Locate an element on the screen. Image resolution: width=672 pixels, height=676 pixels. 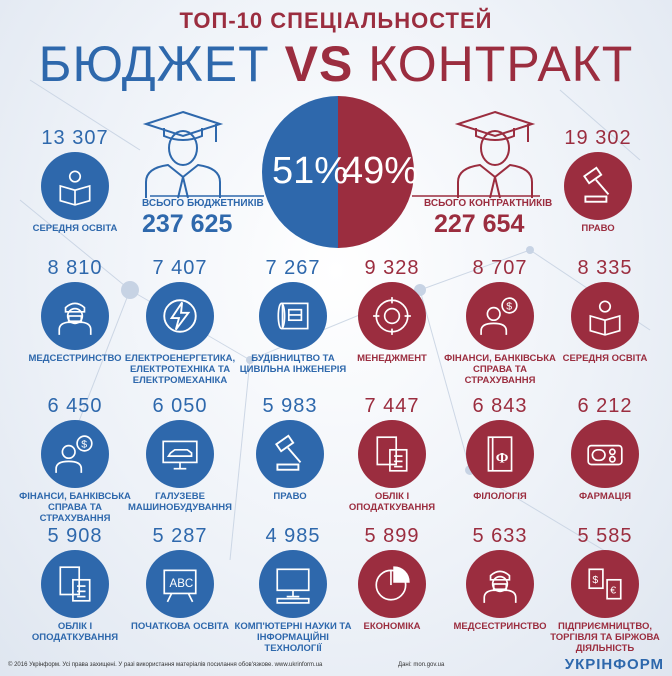
contract-item: 5 899 ЕКОНОМІКА is located at coordinates (392, 578).